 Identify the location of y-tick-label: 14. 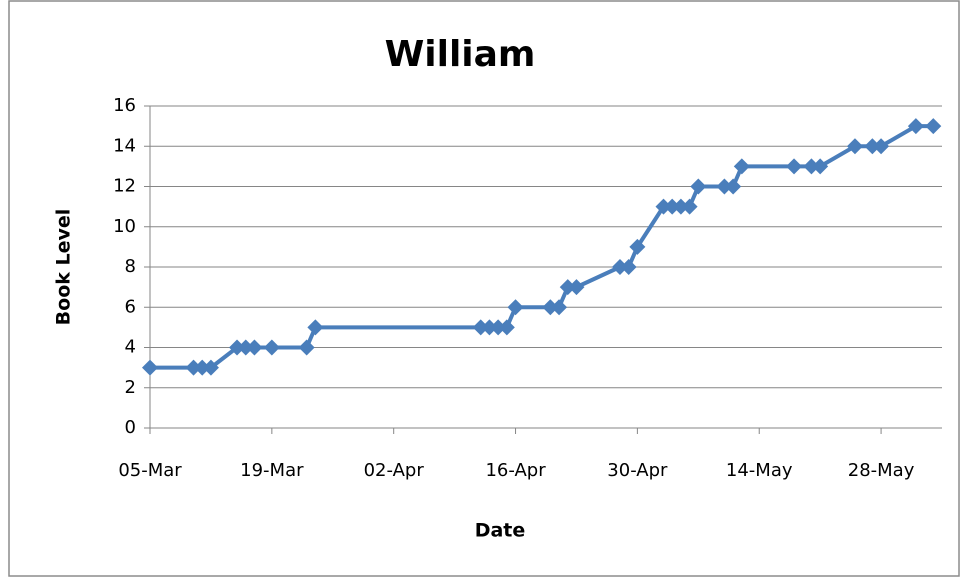
(124, 145).